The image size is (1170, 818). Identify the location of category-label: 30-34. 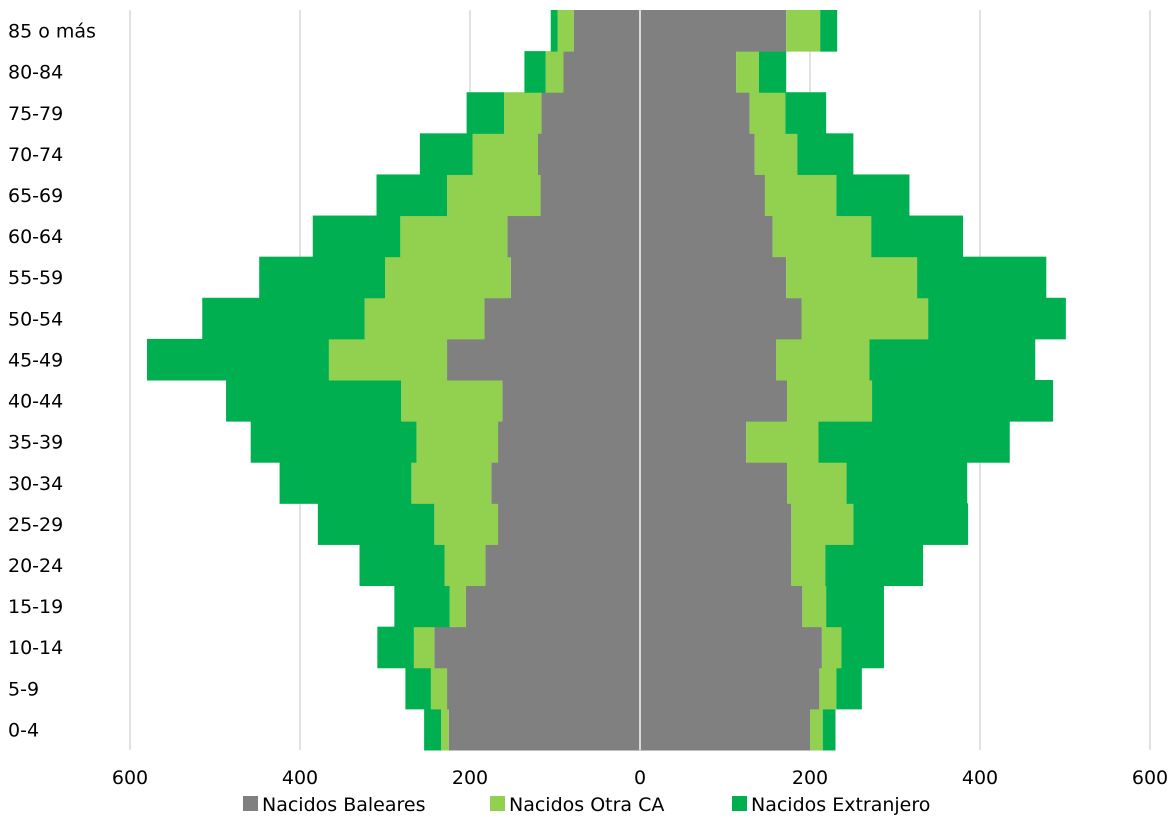
(35, 484).